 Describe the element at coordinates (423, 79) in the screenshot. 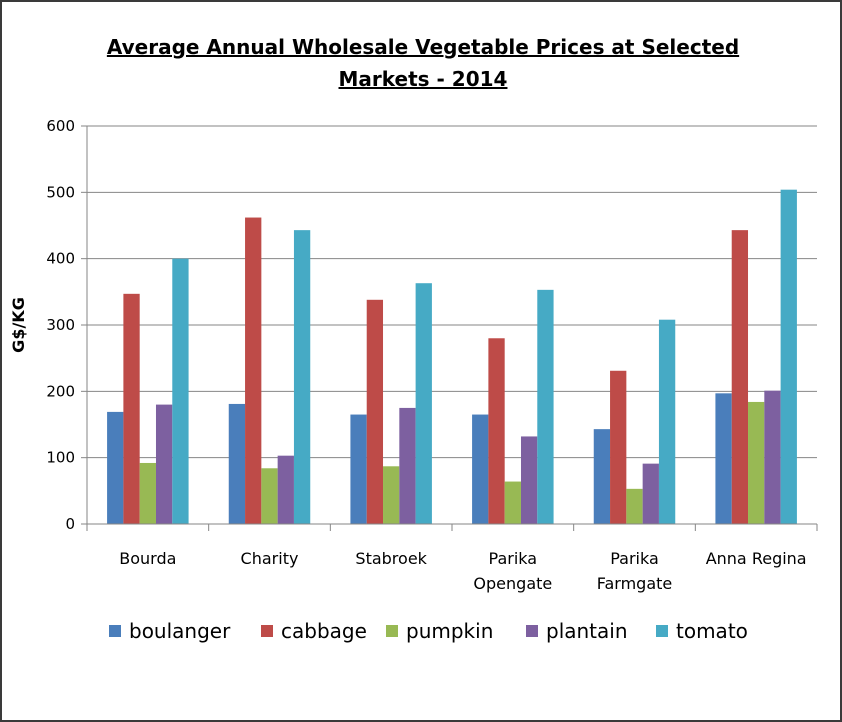

I see `chart-title-line: Markets - 2014` at that location.